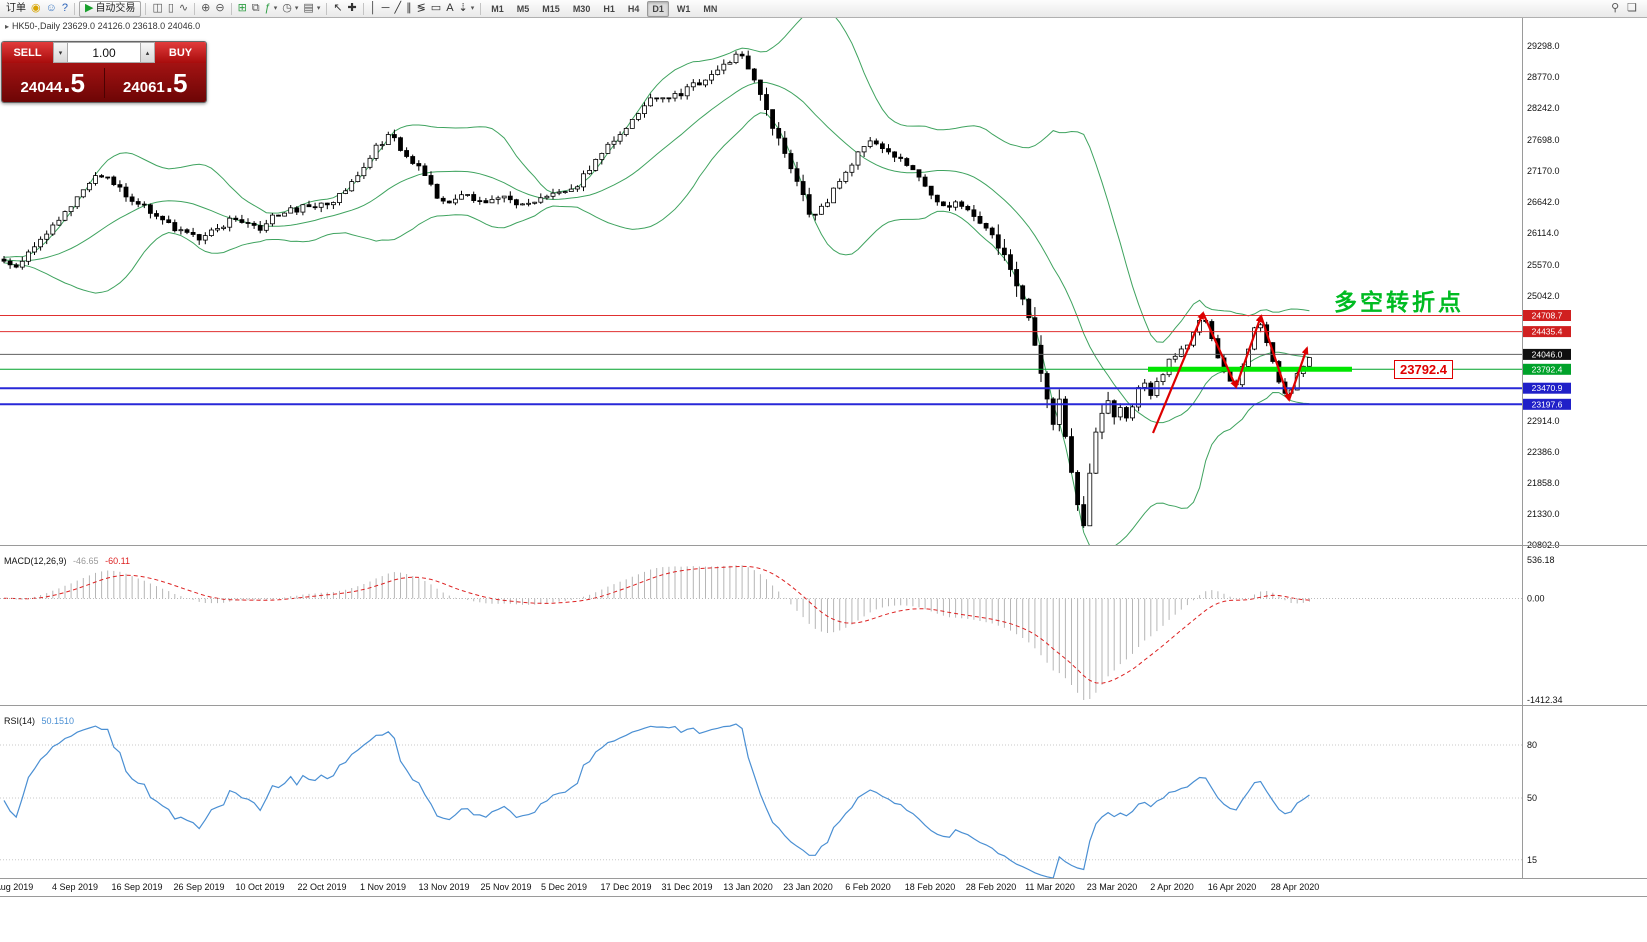 This screenshot has height=942, width=1647. What do you see at coordinates (497, 8) in the screenshot?
I see `timeframe-m1: M1` at bounding box center [497, 8].